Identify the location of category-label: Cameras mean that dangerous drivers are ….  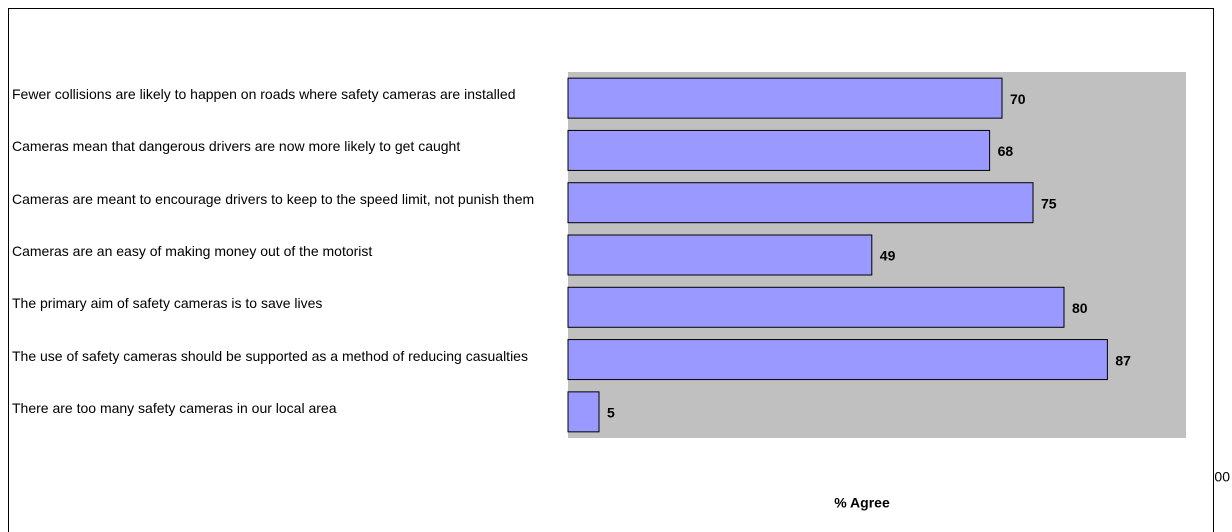
(236, 146).